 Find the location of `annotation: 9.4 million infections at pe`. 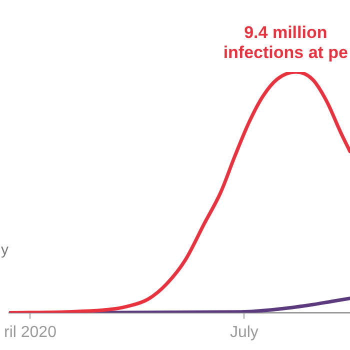

annotation: 9.4 million infections at pe is located at coordinates (285, 42).